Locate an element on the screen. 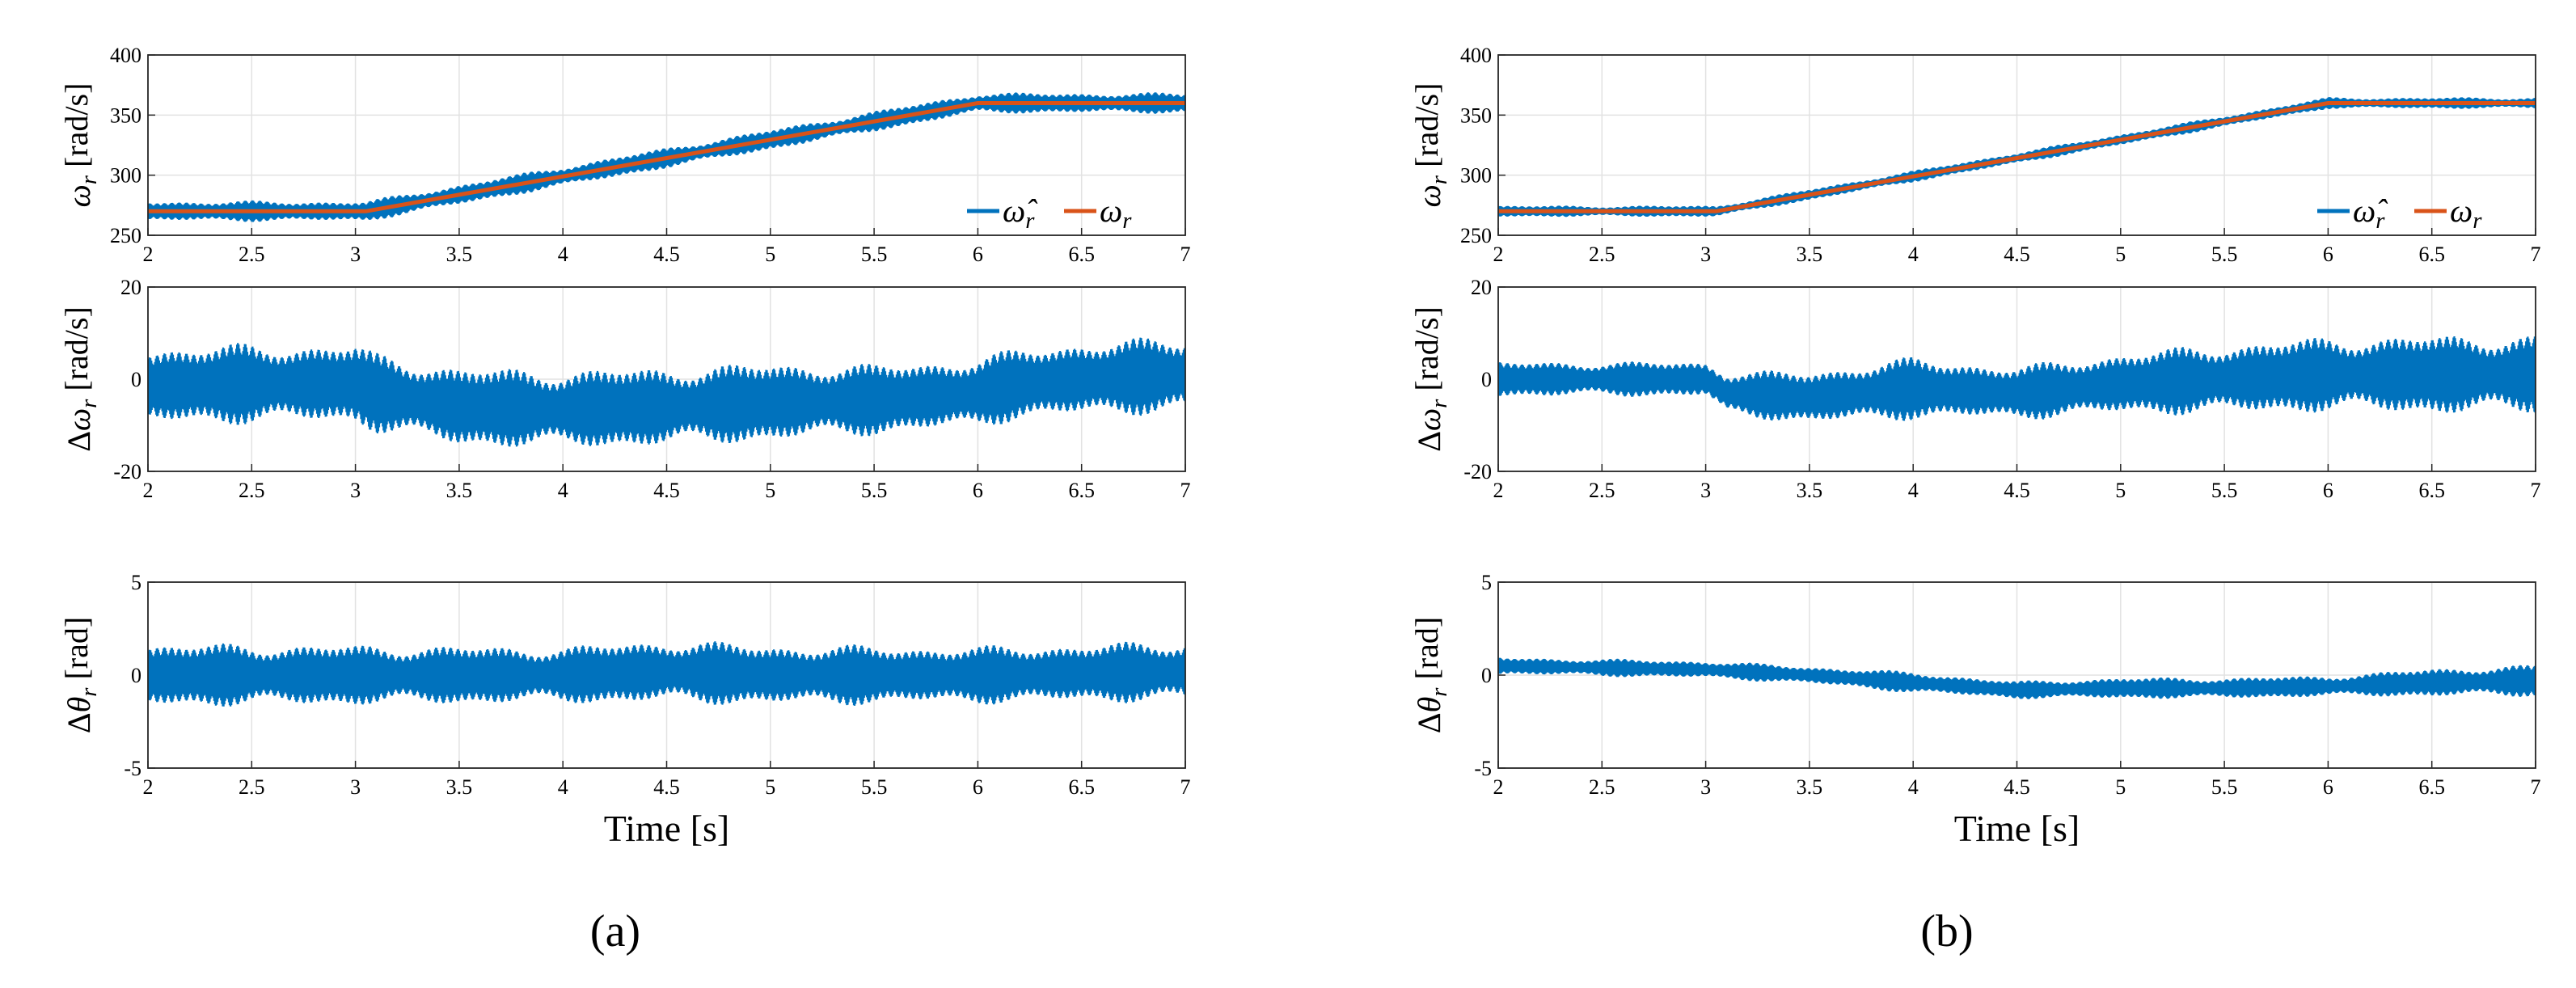 Image resolution: width=2576 pixels, height=988 pixels. chart-a-top-xtick-label: 4 is located at coordinates (563, 254).